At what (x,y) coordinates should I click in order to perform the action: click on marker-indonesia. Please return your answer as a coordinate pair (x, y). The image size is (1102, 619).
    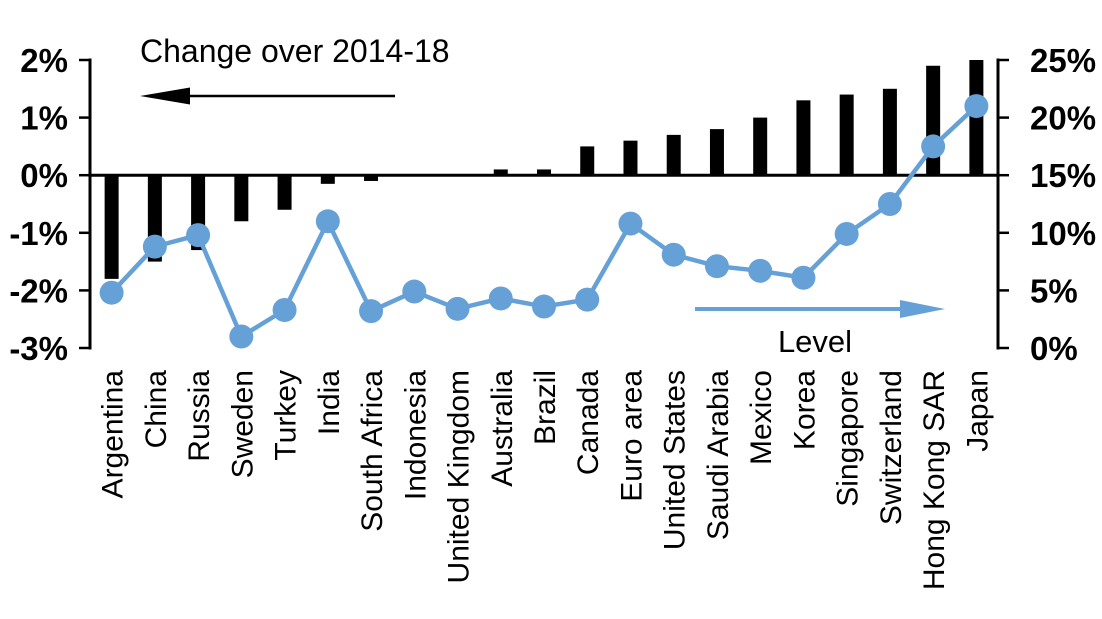
    Looking at the image, I should click on (414, 291).